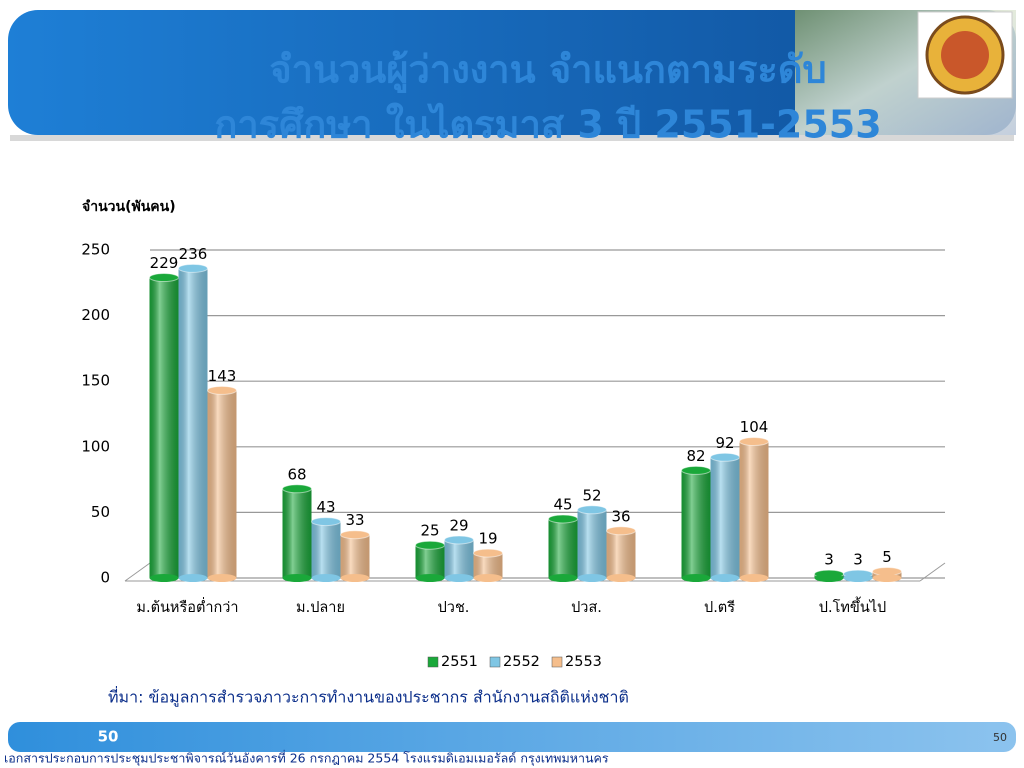  I want to click on data-label: 68, so click(296, 474).